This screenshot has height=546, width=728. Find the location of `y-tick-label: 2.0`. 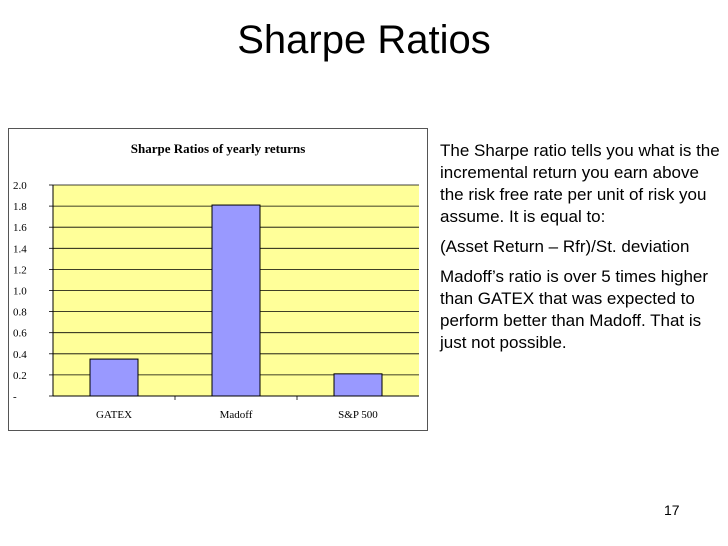

y-tick-label: 2.0 is located at coordinates (20, 186).